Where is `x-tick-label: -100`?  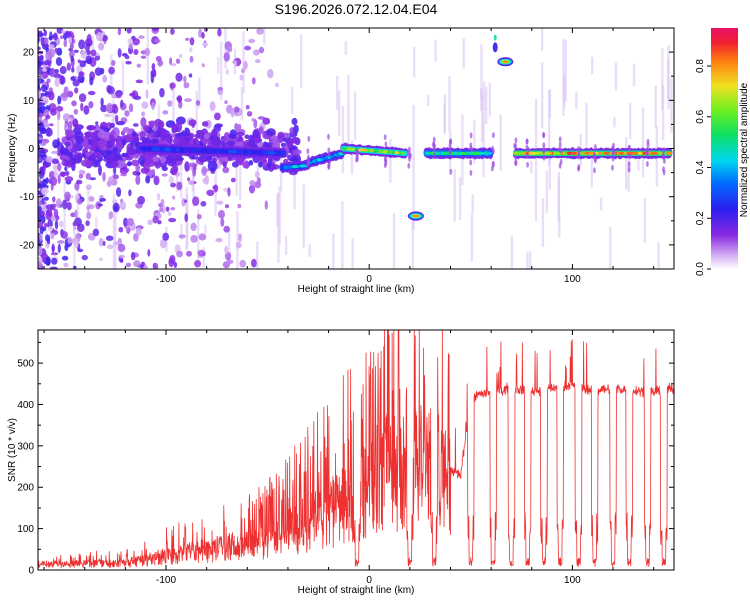
x-tick-label: -100 is located at coordinates (166, 279).